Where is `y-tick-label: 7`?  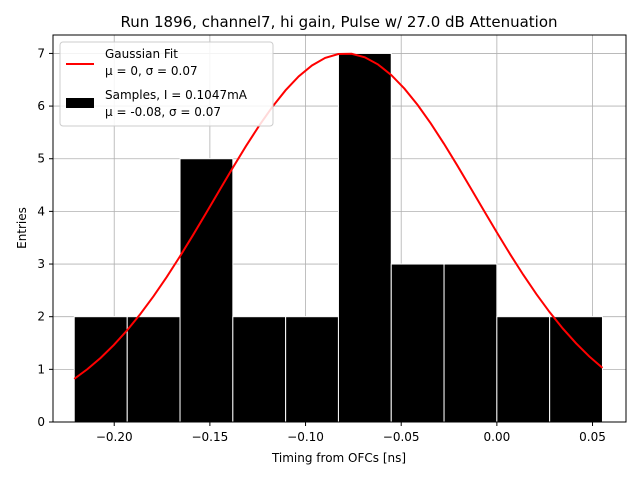 y-tick-label: 7 is located at coordinates (41, 53).